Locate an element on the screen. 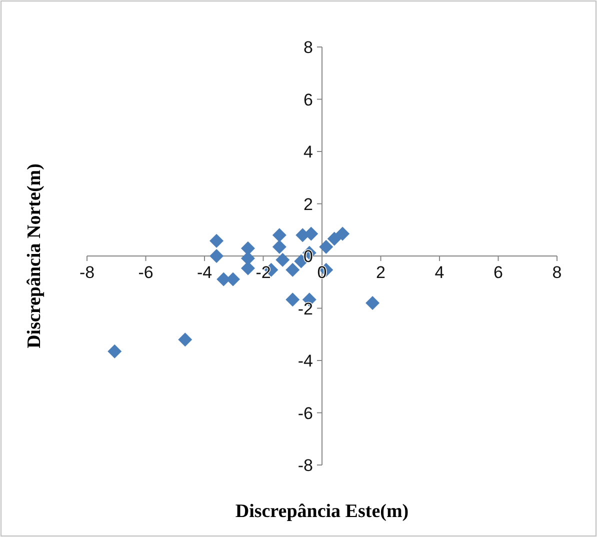 The width and height of the screenshot is (597, 537). y-tick-label: 2 is located at coordinates (308, 204).